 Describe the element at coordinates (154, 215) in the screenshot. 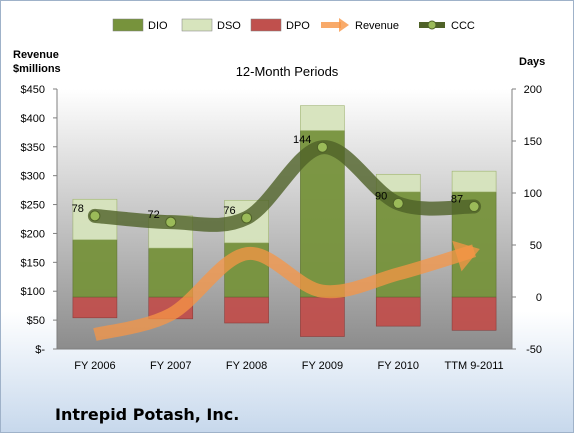

I see `ccc-data-label: 72` at that location.